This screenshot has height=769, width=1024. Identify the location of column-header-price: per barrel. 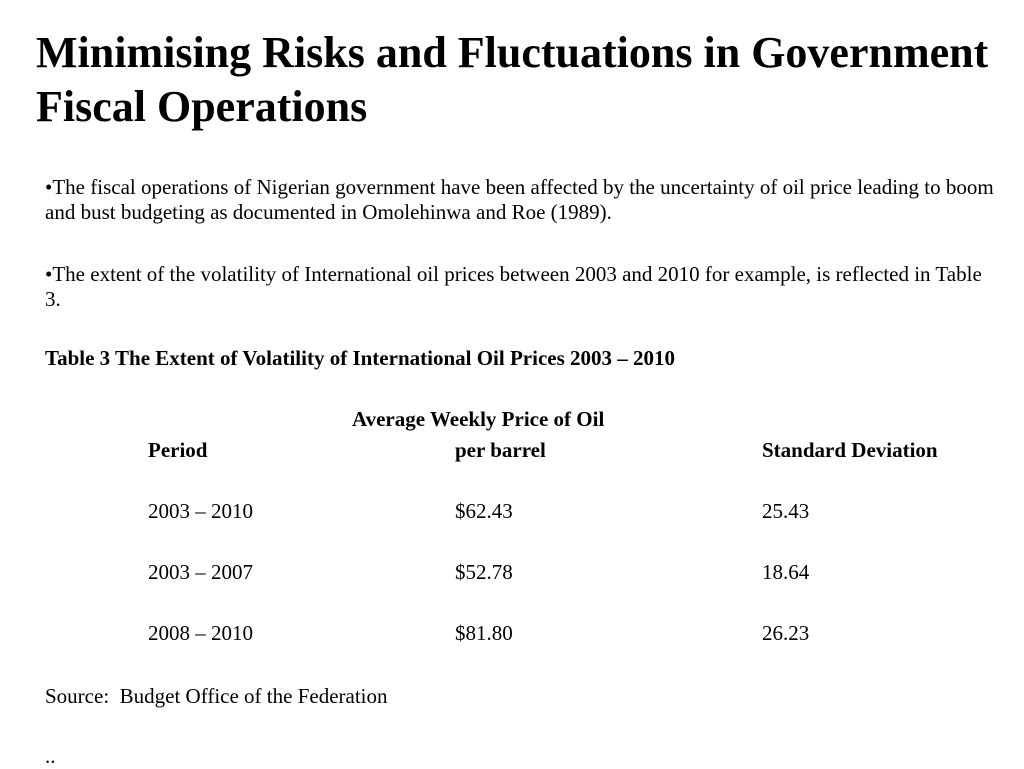
(500, 450).